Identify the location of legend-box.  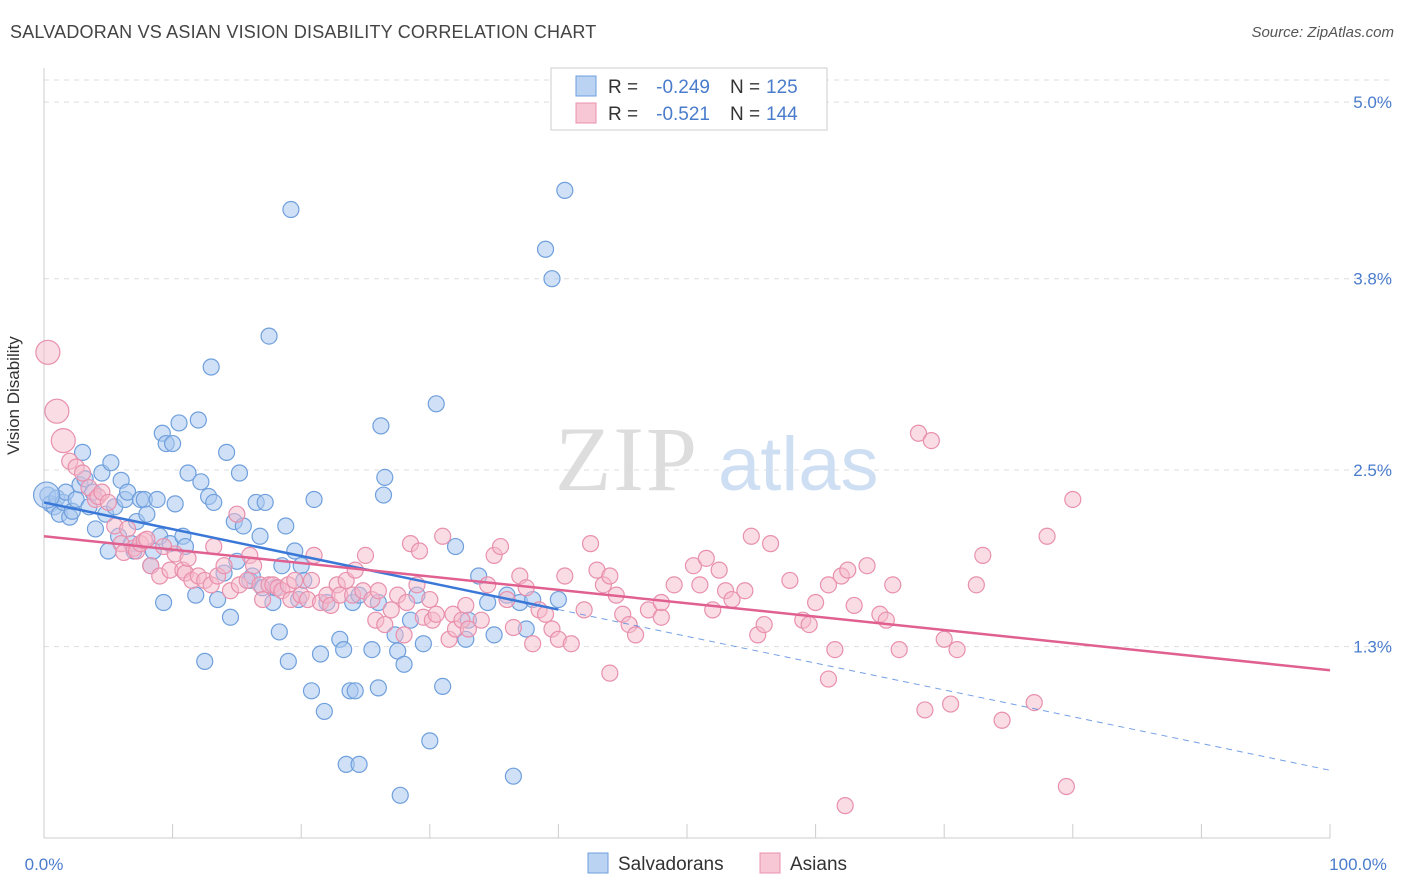
(689, 99).